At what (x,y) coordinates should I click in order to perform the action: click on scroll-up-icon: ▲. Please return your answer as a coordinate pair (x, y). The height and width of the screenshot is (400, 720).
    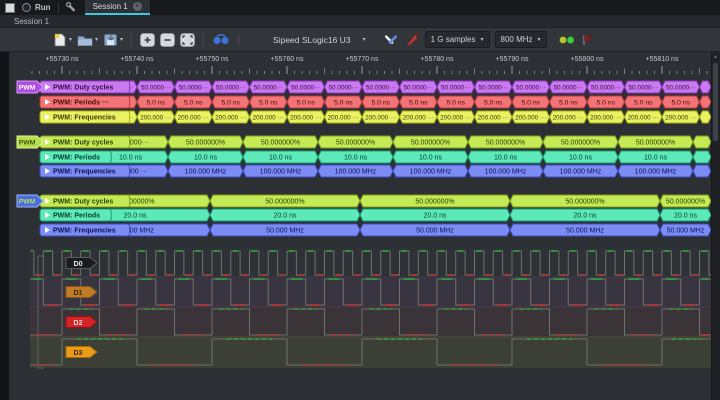
    Looking at the image, I should click on (715, 57).